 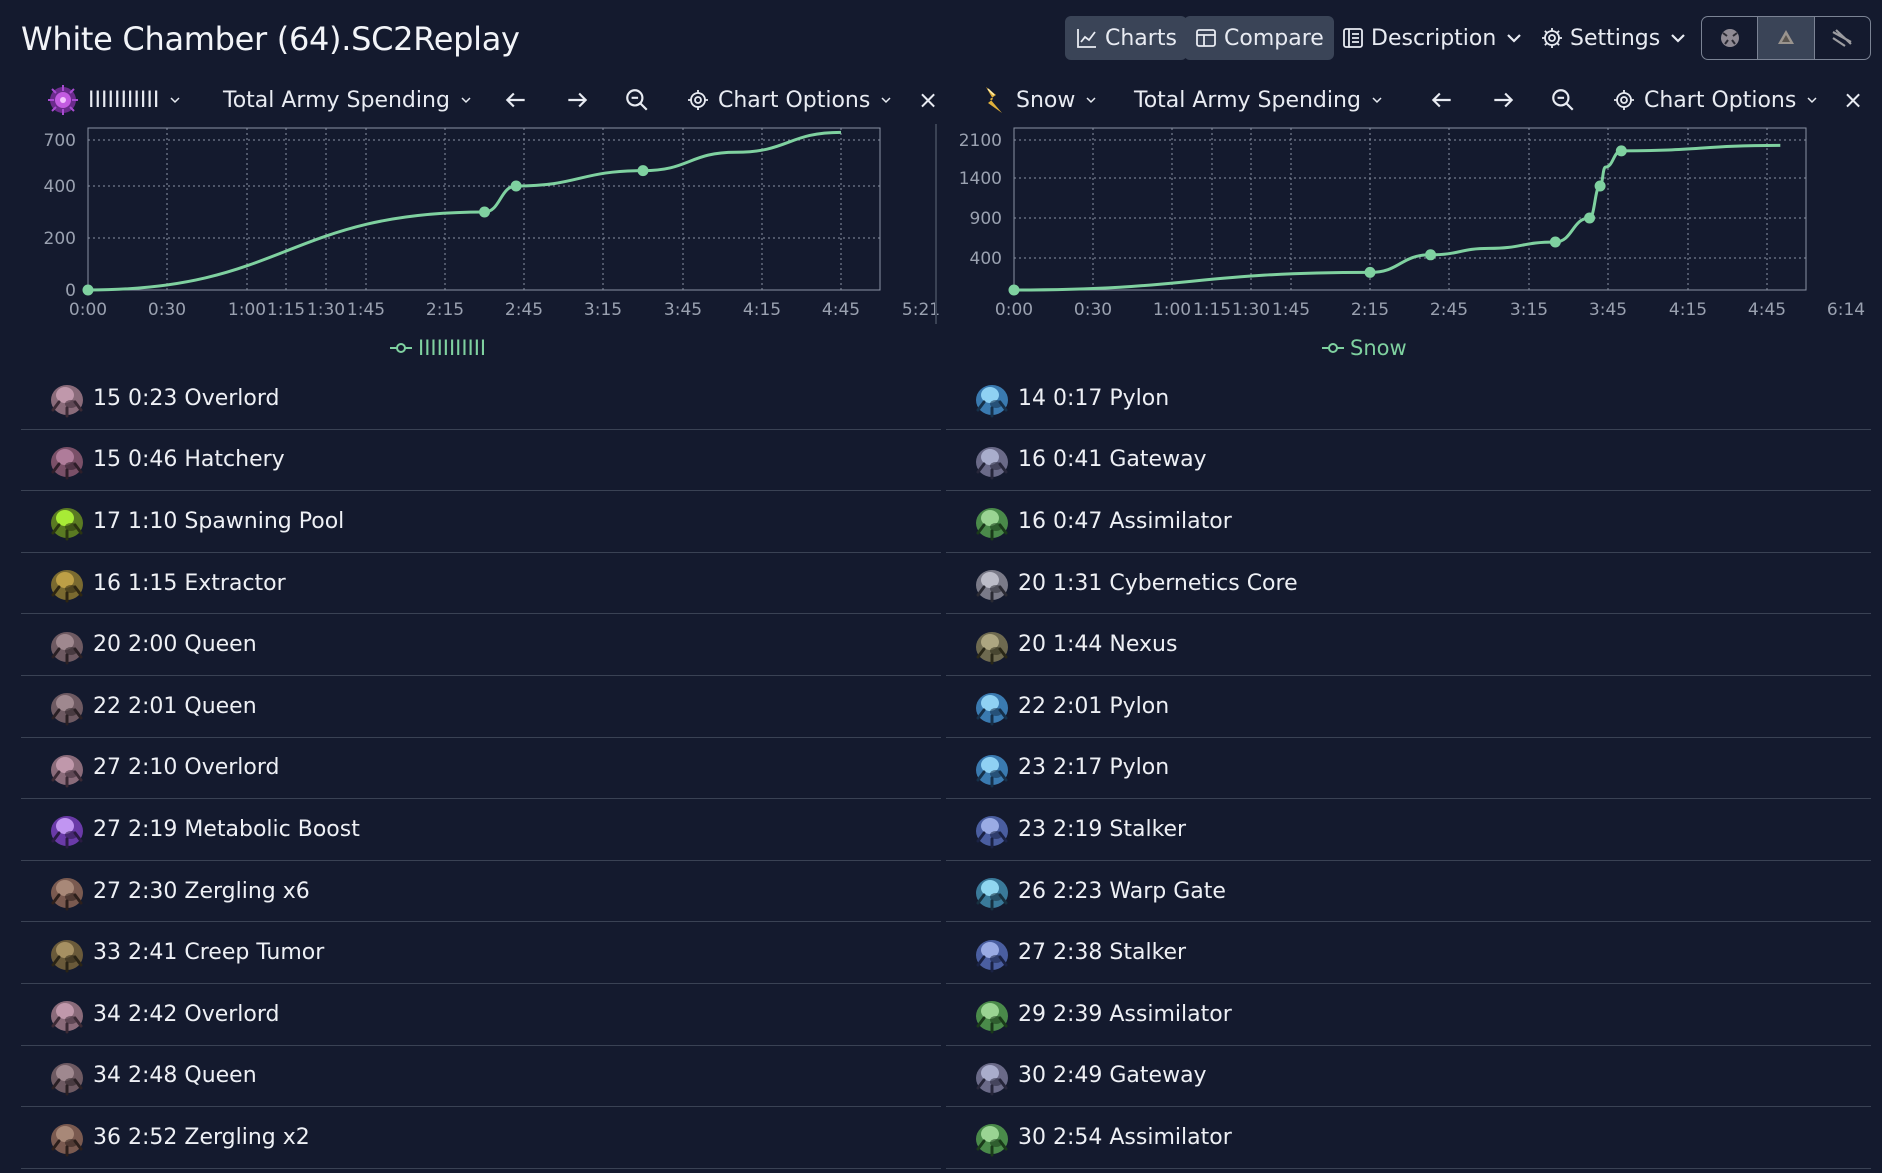 I want to click on zoom-out-button-right, so click(x=1563, y=100).